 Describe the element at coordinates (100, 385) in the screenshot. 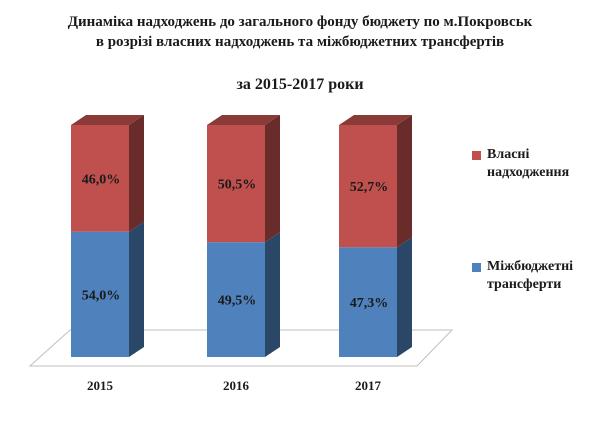

I see `x-tick-label: 2015` at that location.